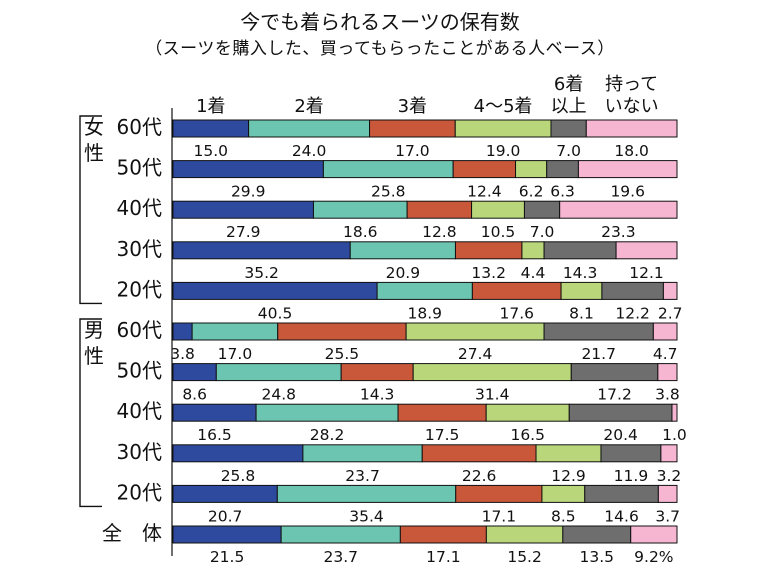 This screenshot has width=760, height=570. Describe the element at coordinates (278, 395) in the screenshot. I see `data-label: 24.8` at that location.